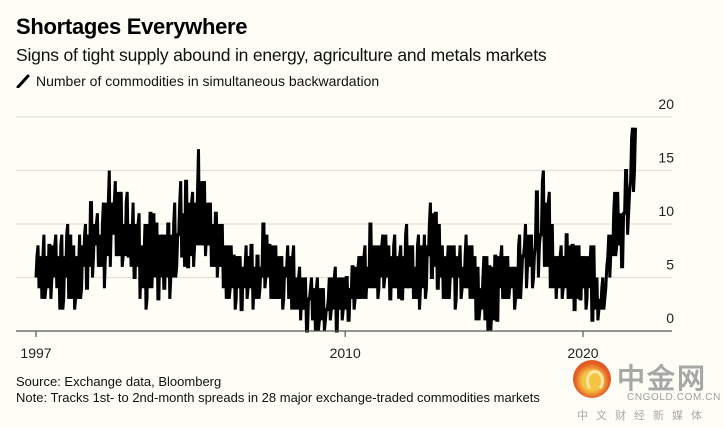 The image size is (724, 428). I want to click on x-tick-label: 2020, so click(582, 353).